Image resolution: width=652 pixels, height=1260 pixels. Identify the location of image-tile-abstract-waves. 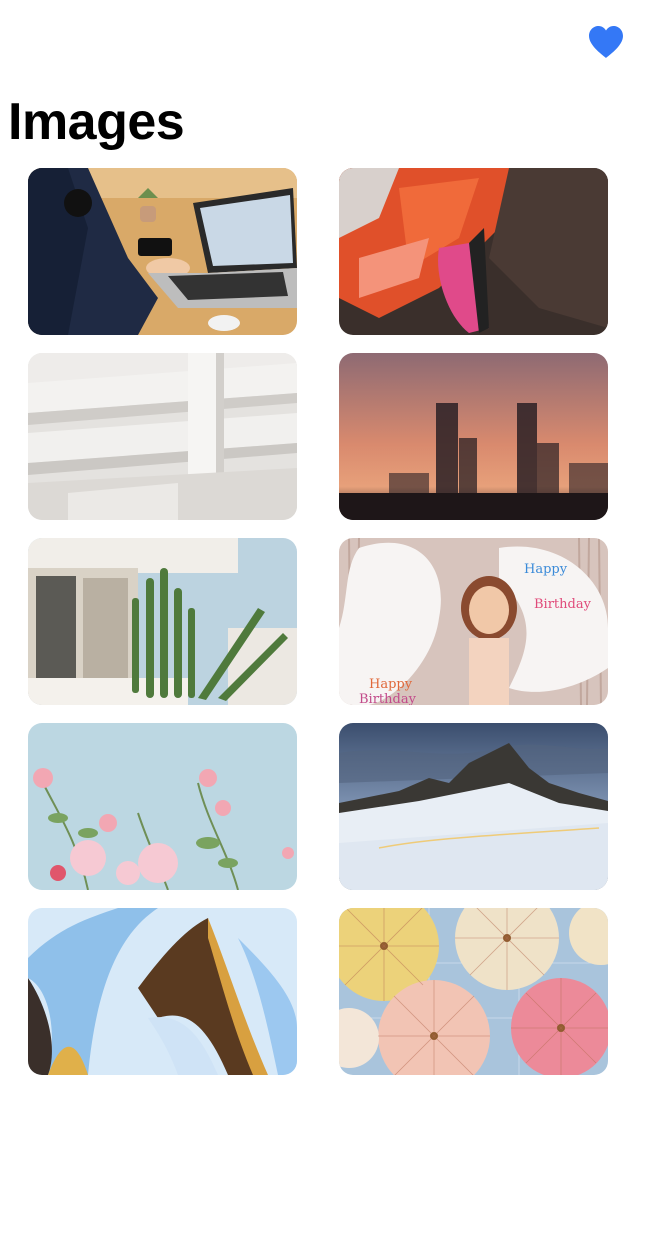
(162, 991).